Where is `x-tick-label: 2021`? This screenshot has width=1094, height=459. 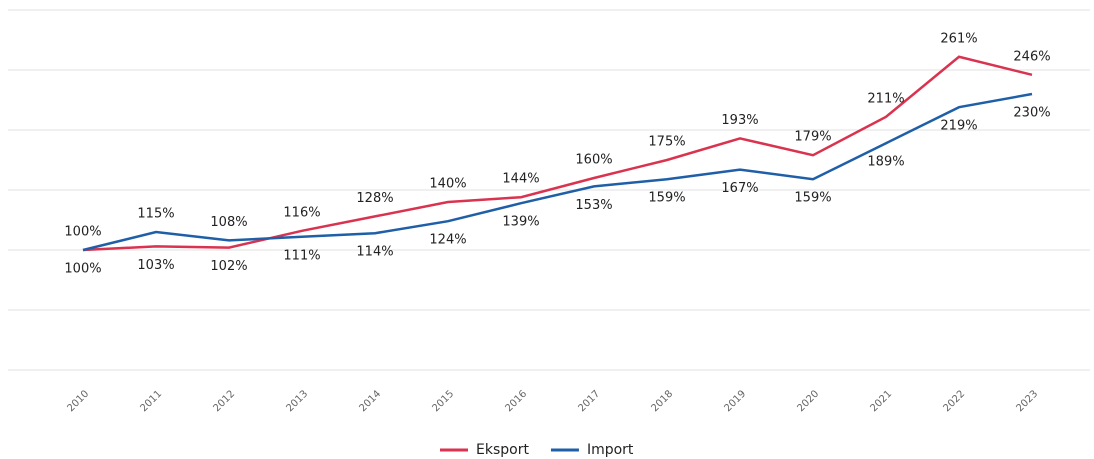
x-tick-label: 2021 is located at coordinates (881, 401).